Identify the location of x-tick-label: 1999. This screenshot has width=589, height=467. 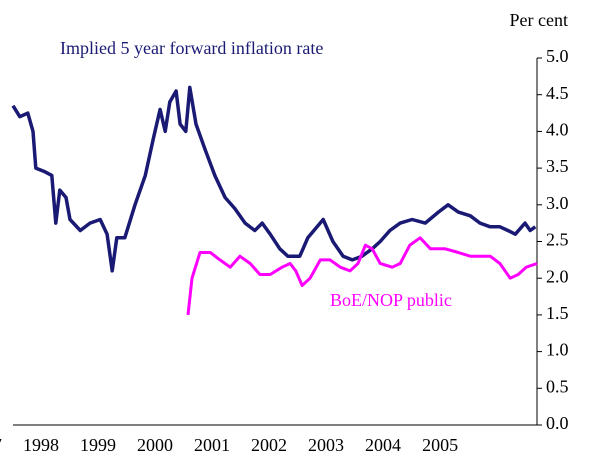
(98, 445).